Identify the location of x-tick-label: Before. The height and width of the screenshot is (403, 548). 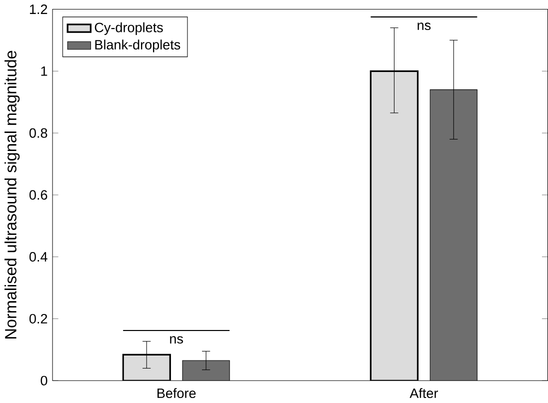
(177, 393).